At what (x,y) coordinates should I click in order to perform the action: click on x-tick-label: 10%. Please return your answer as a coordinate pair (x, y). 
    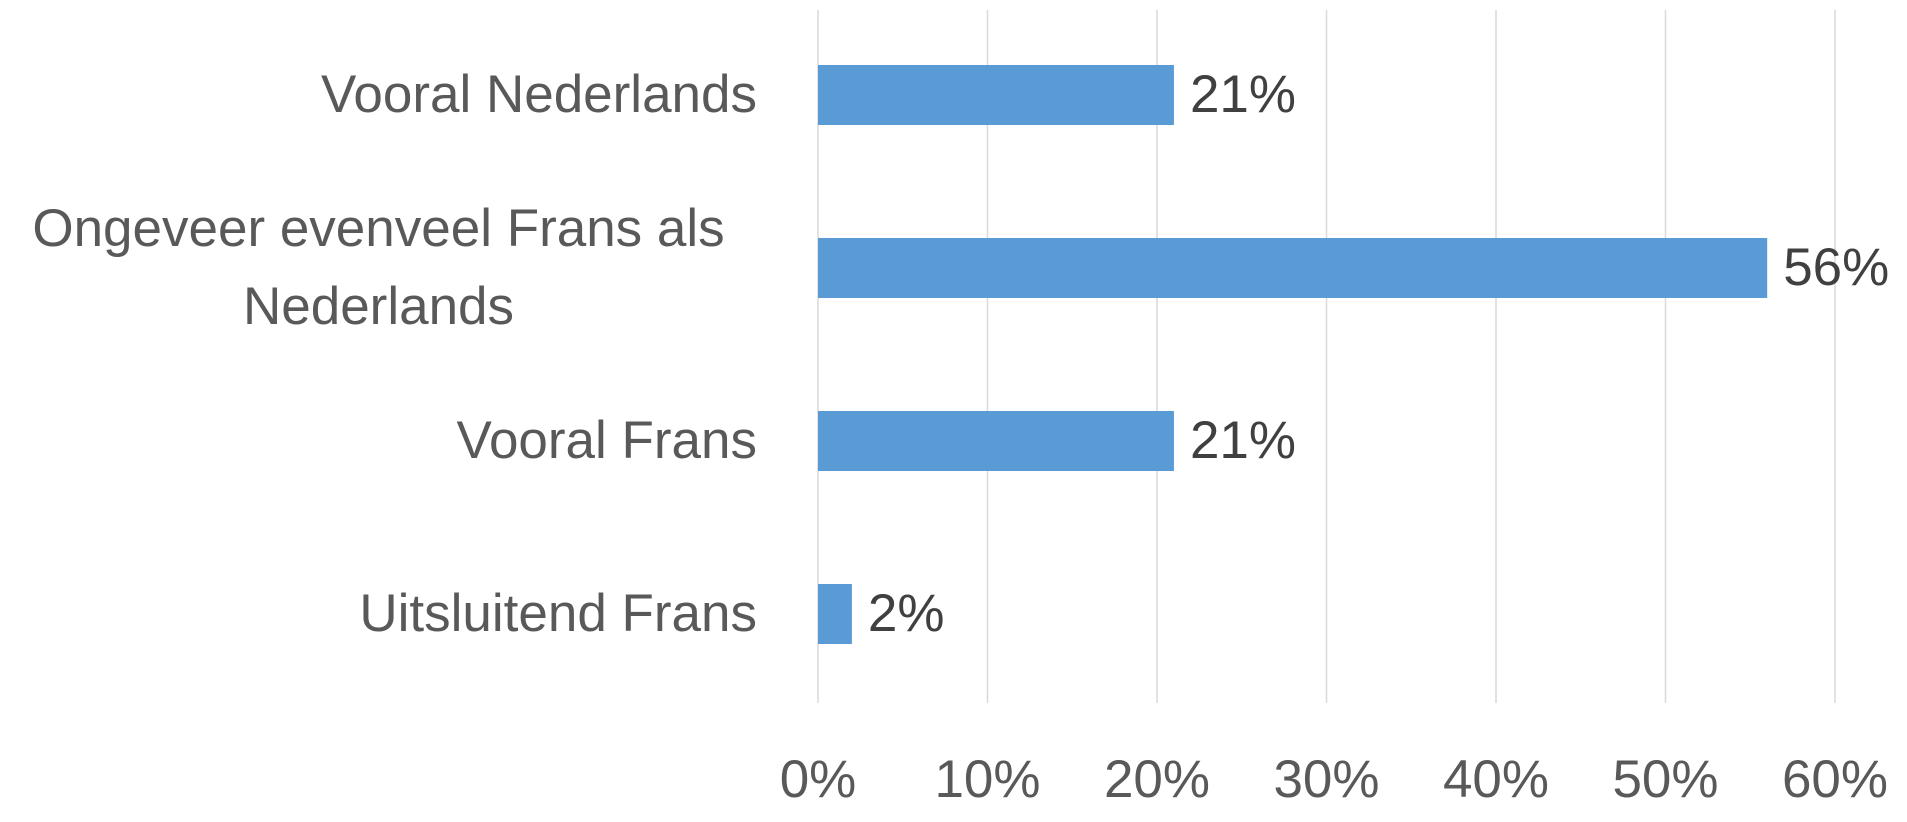
    Looking at the image, I should click on (987, 779).